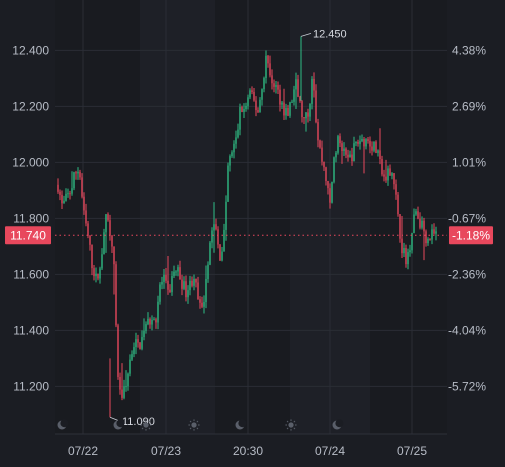  Describe the element at coordinates (248, 451) in the screenshot. I see `x-tick-label: 20:30` at that location.